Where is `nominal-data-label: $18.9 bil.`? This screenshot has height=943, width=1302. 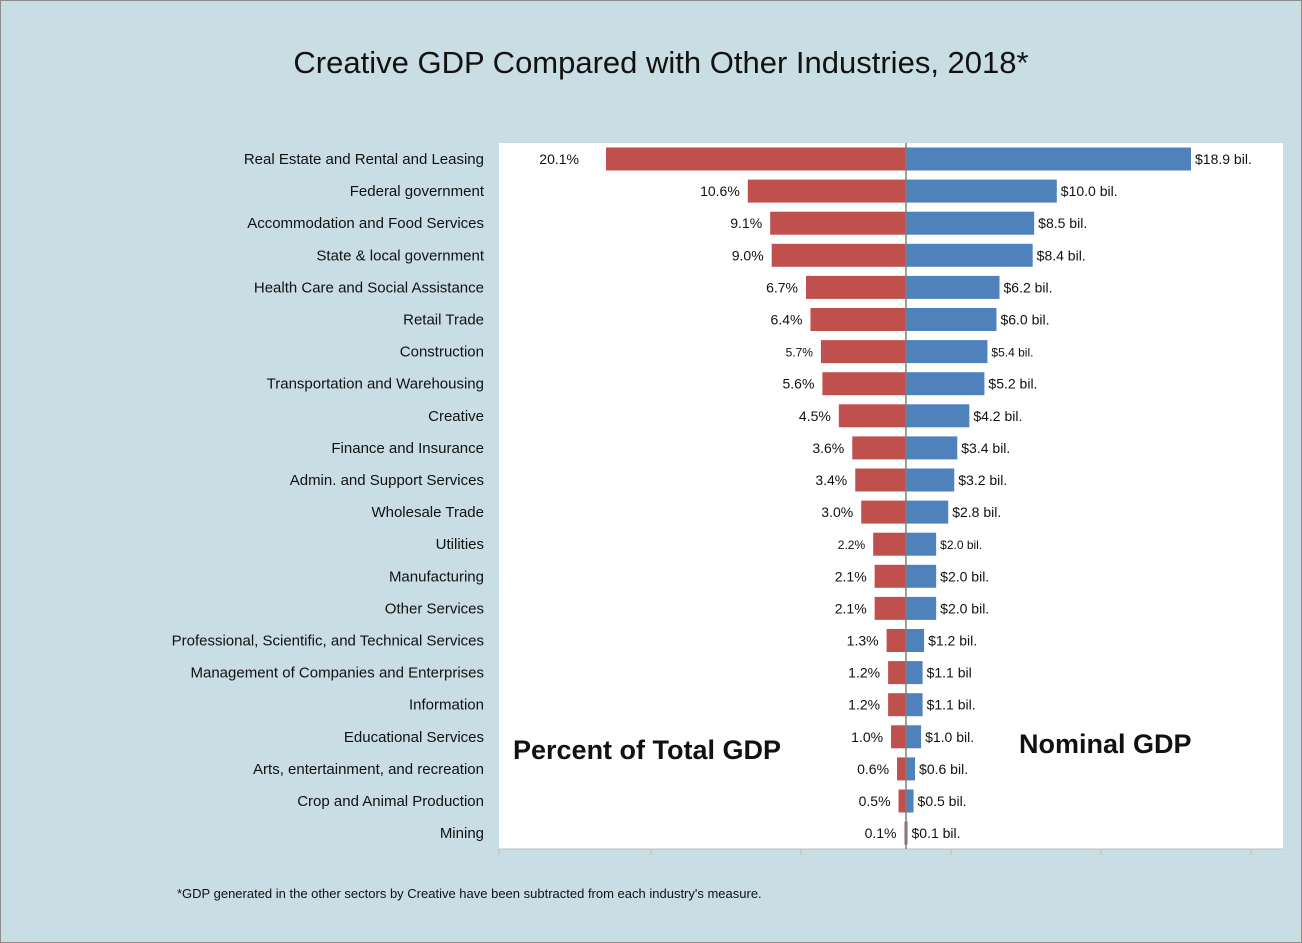 nominal-data-label: $18.9 bil. is located at coordinates (1223, 159).